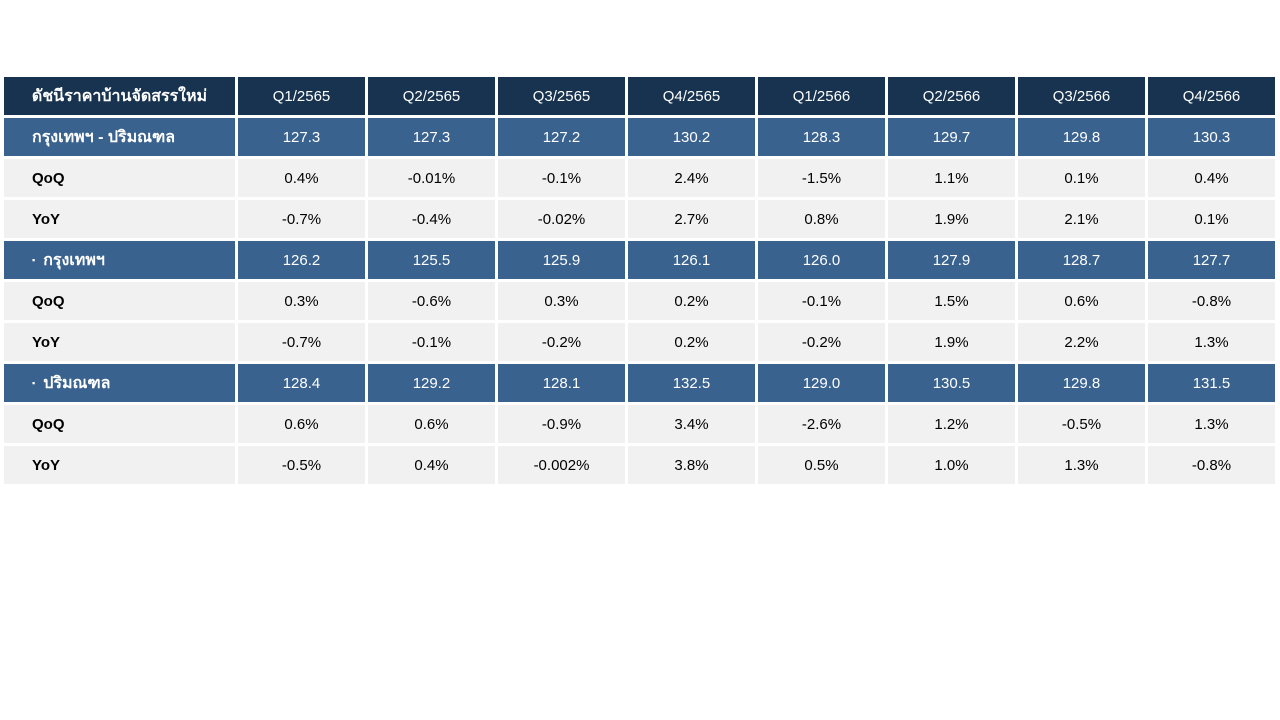 The image size is (1280, 720). Describe the element at coordinates (691, 424) in the screenshot. I see `qoq-value-cell: 3.4%` at that location.